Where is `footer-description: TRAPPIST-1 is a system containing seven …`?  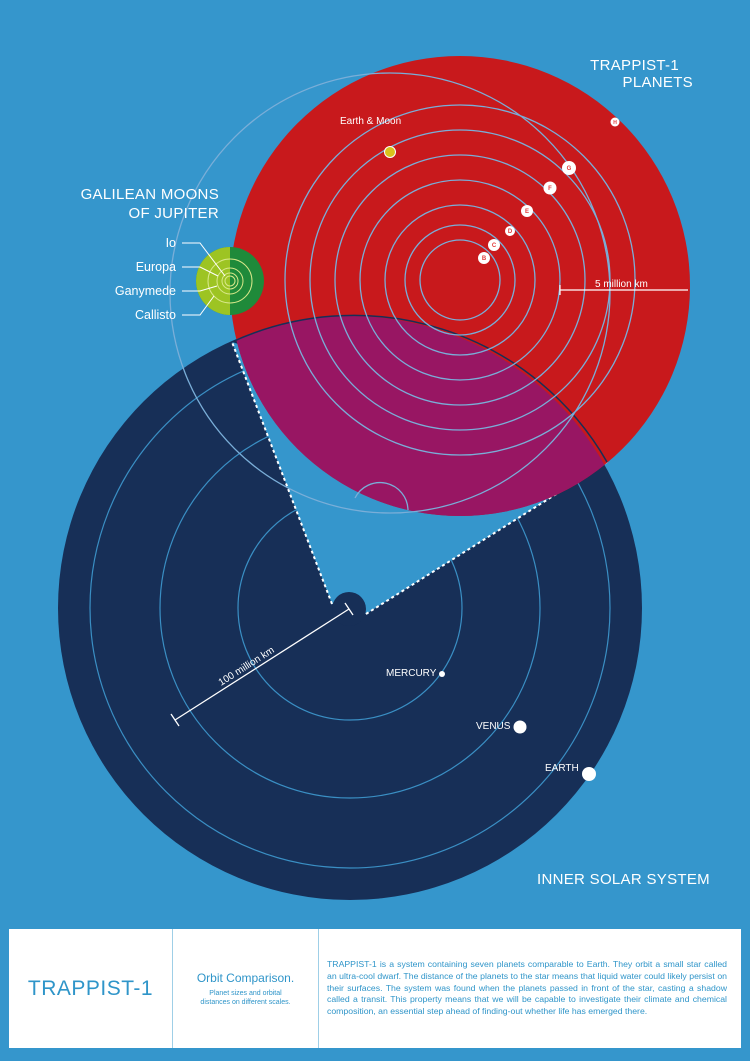 footer-description: TRAPPIST-1 is a system containing seven … is located at coordinates (527, 988).